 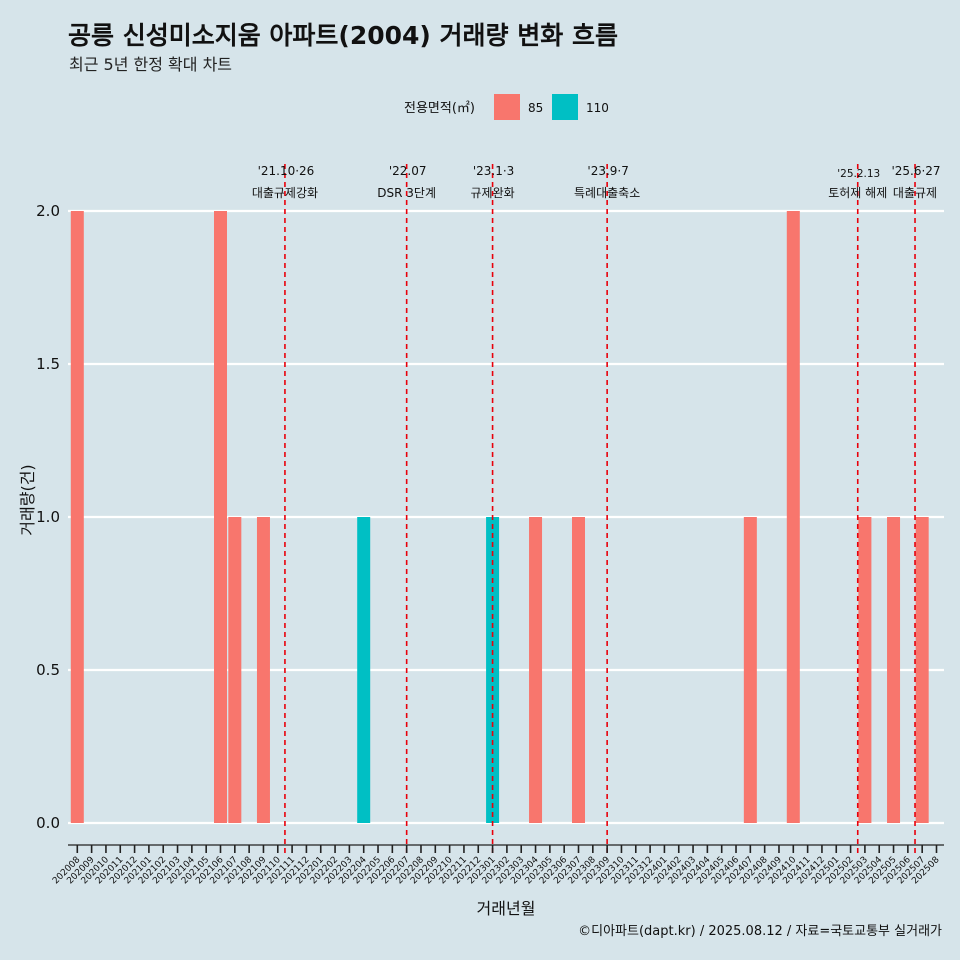 What do you see at coordinates (857, 193) in the screenshot?
I see `event-label: 토허제 해제` at bounding box center [857, 193].